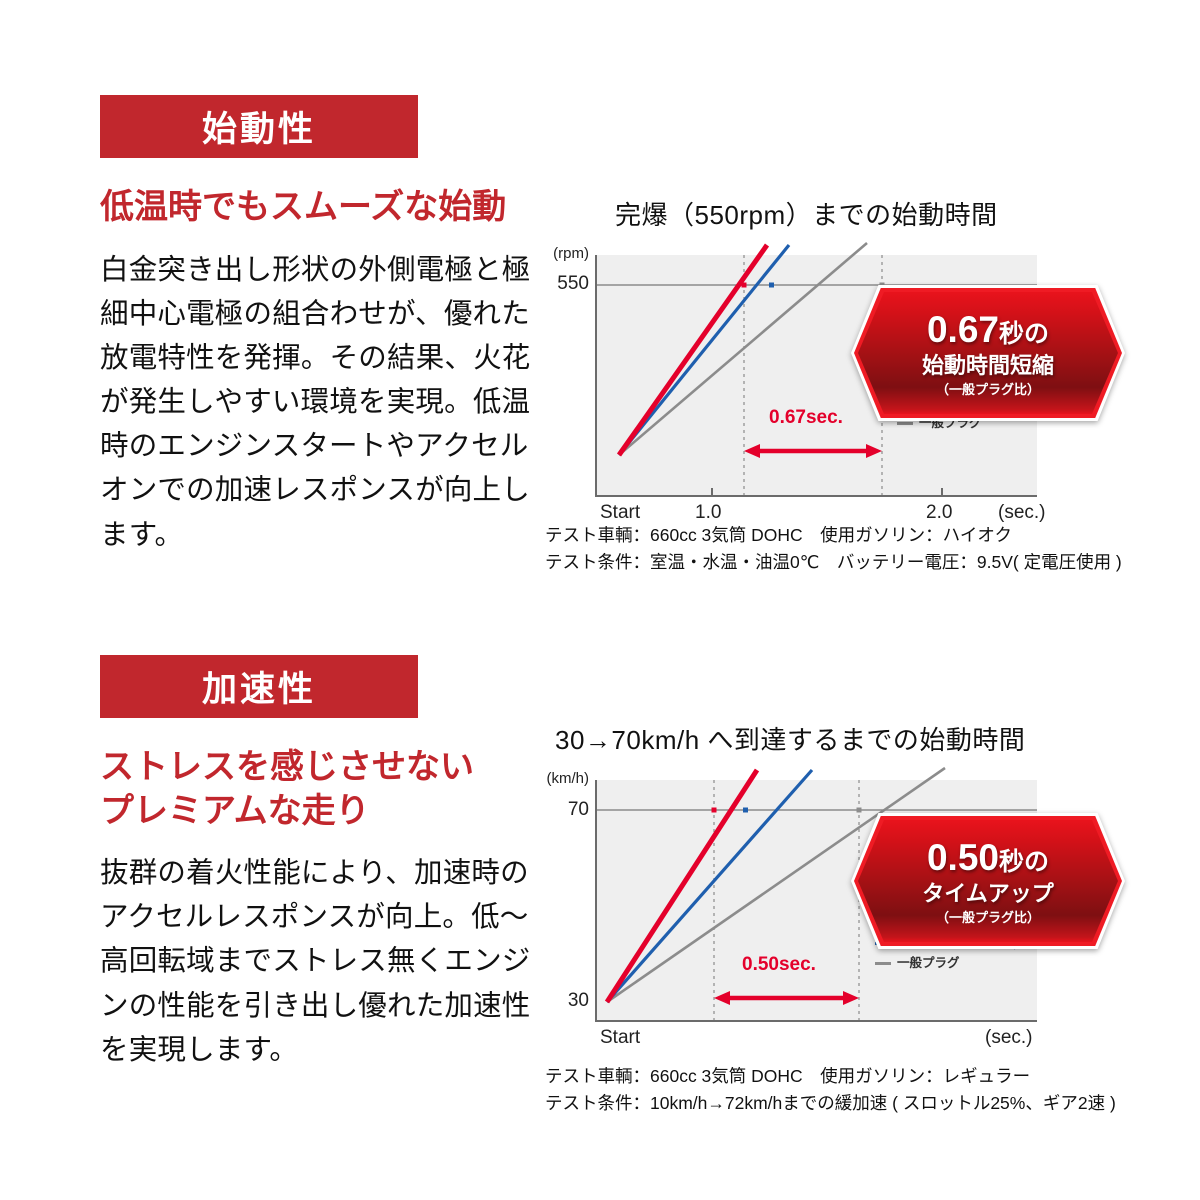  I want to click on startability-callout-badge: 0.67秒の 始動時間短縮 （一般プラグ比）, so click(988, 353).